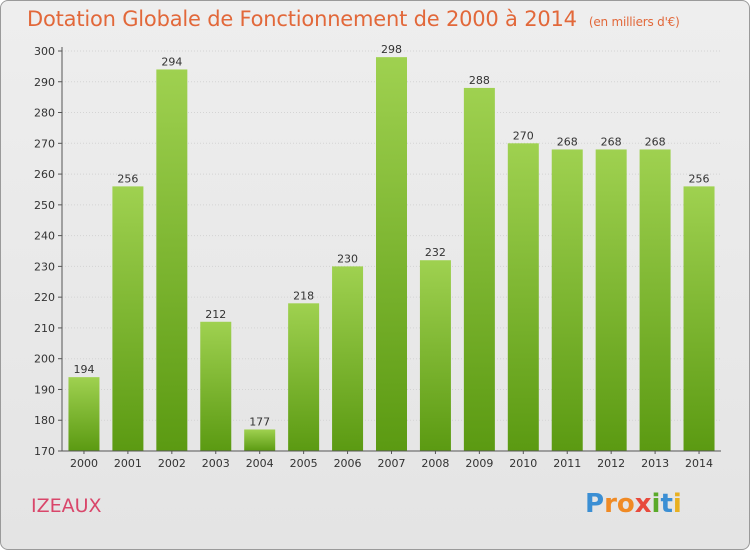  Describe the element at coordinates (666, 504) in the screenshot. I see `logo-letter: t` at that location.